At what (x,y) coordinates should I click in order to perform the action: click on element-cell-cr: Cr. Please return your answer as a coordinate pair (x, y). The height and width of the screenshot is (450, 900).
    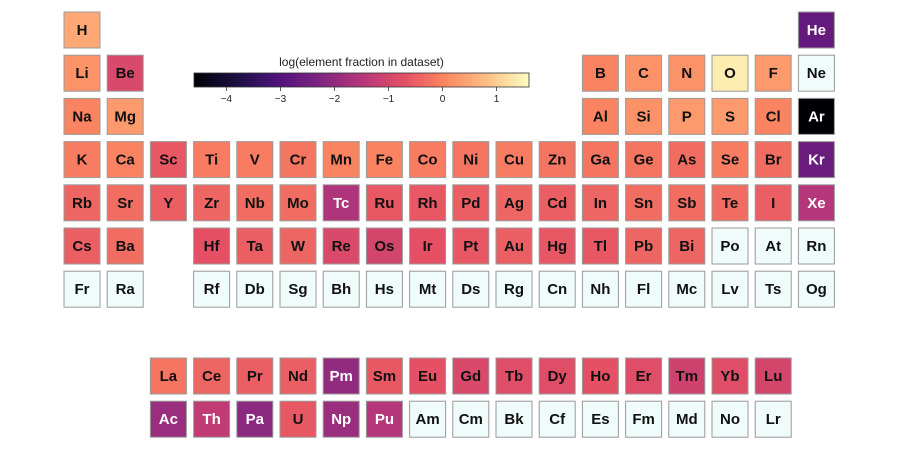
    Looking at the image, I should click on (298, 160).